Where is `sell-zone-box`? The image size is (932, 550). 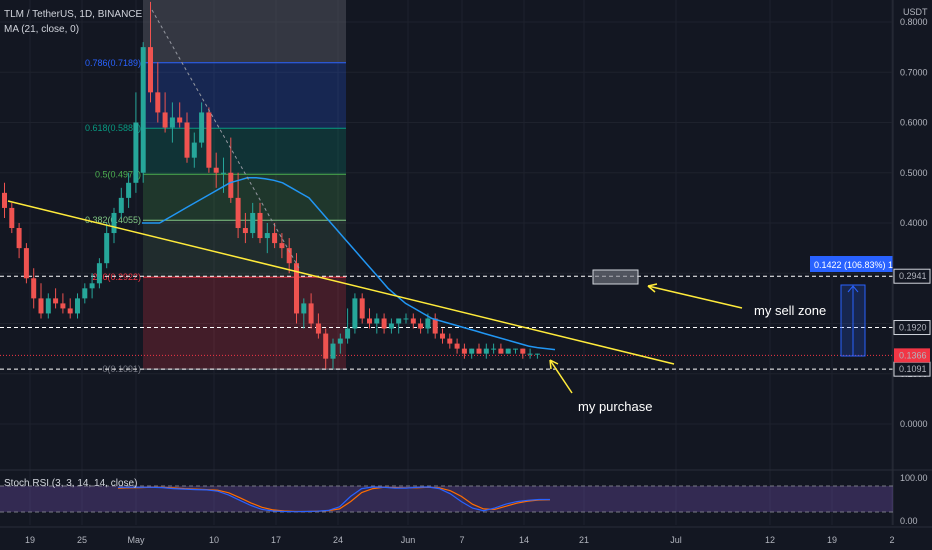
sell-zone-box is located at coordinates (615, 277).